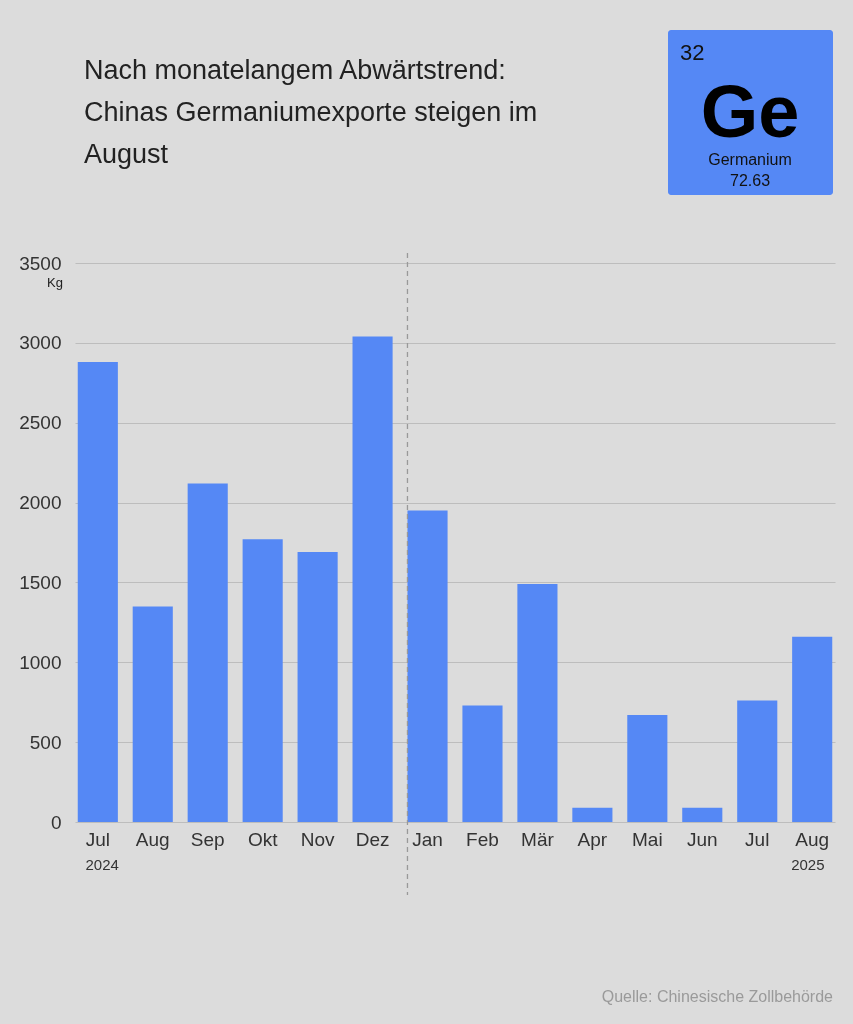 The height and width of the screenshot is (1024, 853). I want to click on y-tick-label: 1000, so click(40, 662).